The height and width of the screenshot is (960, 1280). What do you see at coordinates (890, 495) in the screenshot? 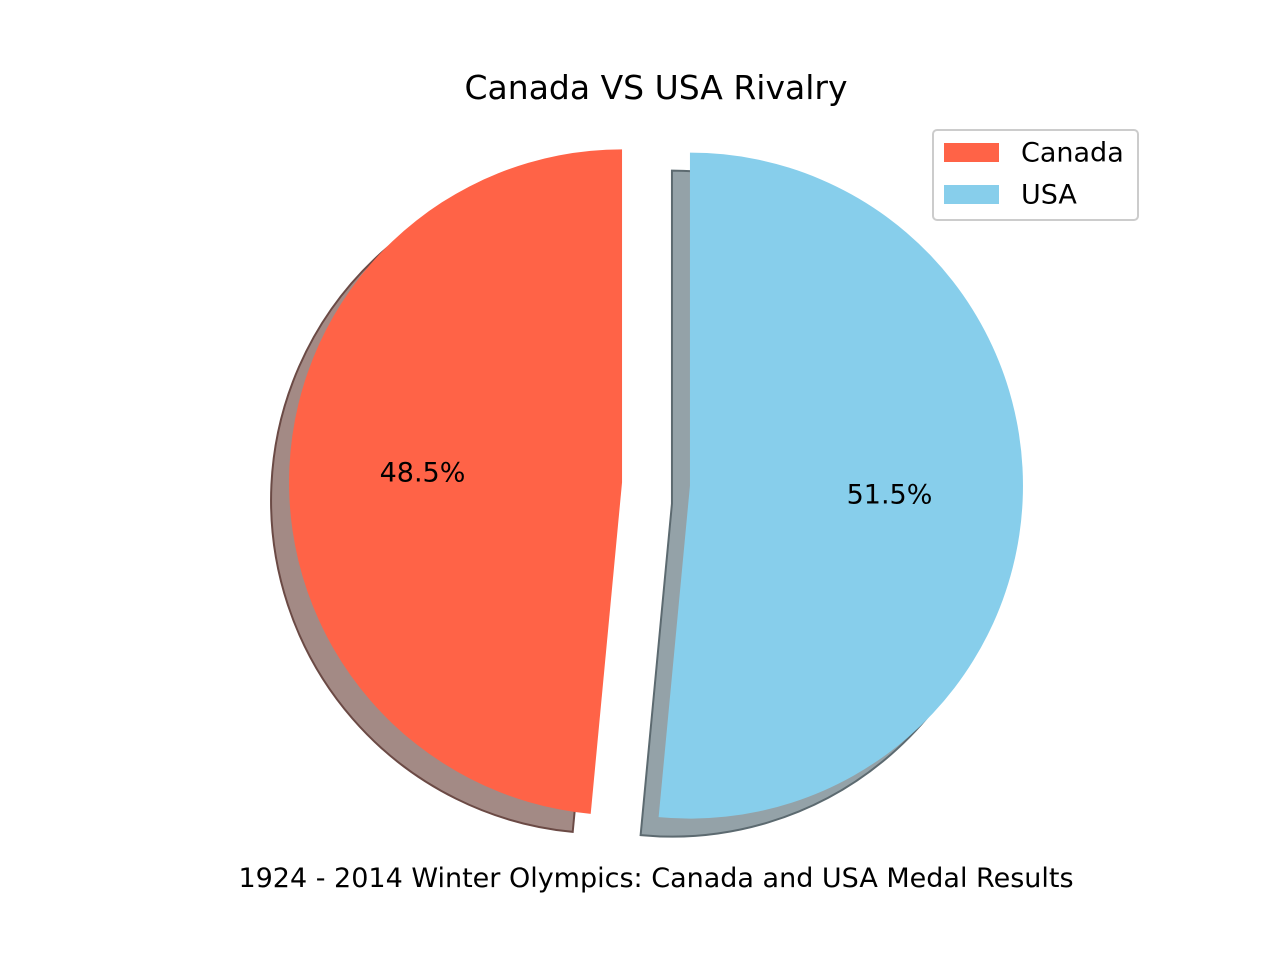
I see `pie-label-usa: 51.5%` at bounding box center [890, 495].